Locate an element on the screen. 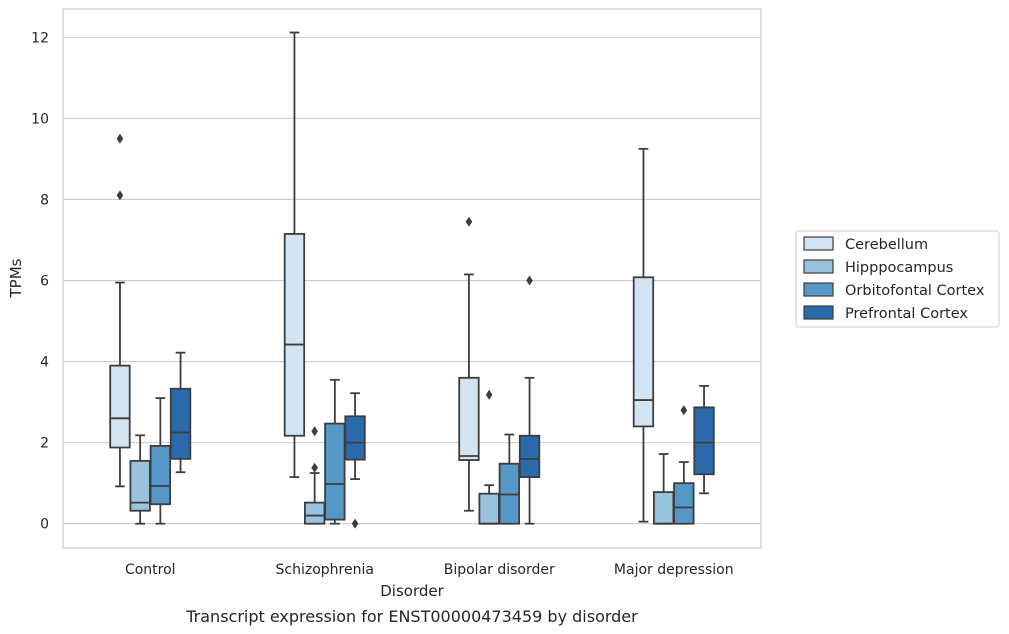  legend-entry-label: Hipppocampus is located at coordinates (899, 268).